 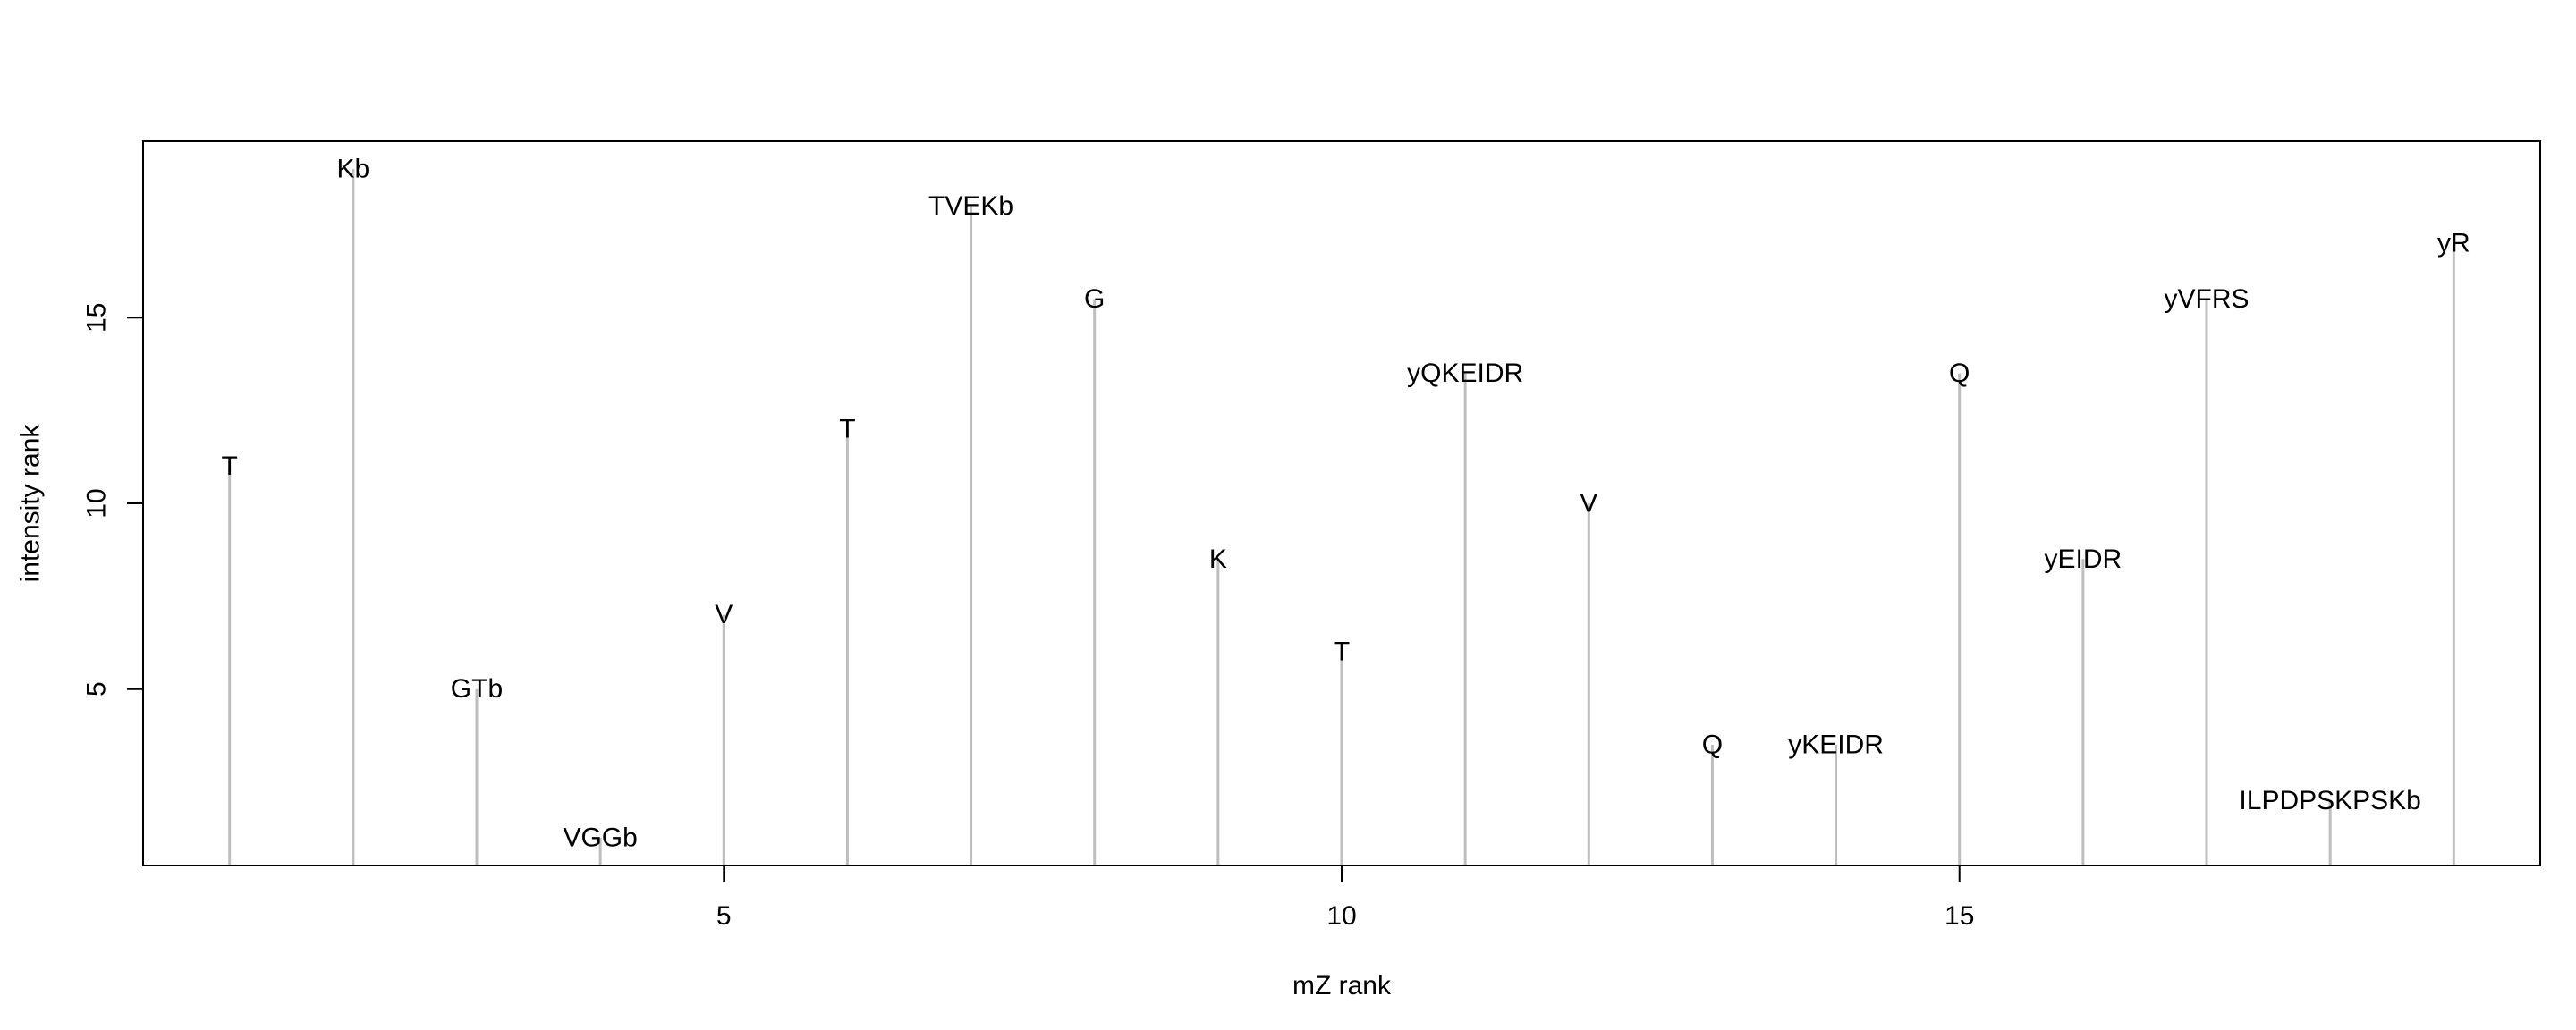 What do you see at coordinates (1341, 916) in the screenshot?
I see `x-tick-label-10: 10` at bounding box center [1341, 916].